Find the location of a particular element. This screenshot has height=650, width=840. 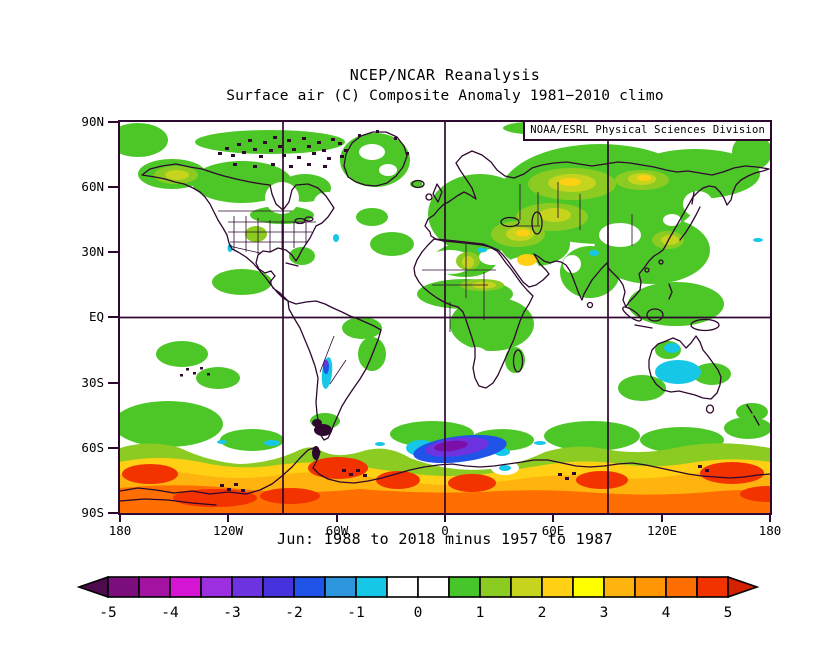

lon-label-2-60W: 60W is located at coordinates (337, 530).